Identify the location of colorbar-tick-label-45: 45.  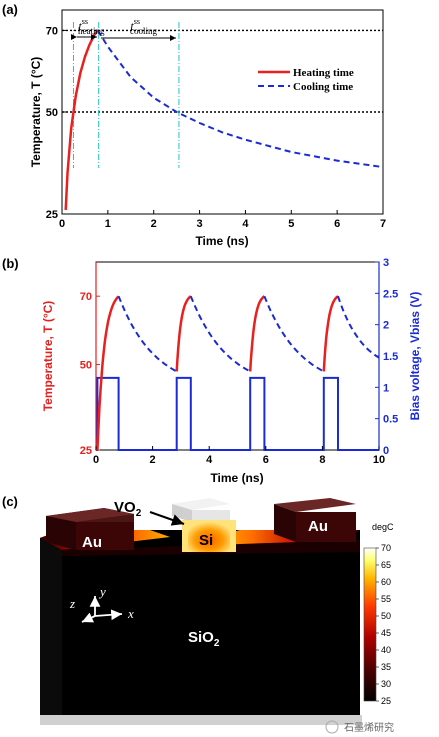
(386, 633).